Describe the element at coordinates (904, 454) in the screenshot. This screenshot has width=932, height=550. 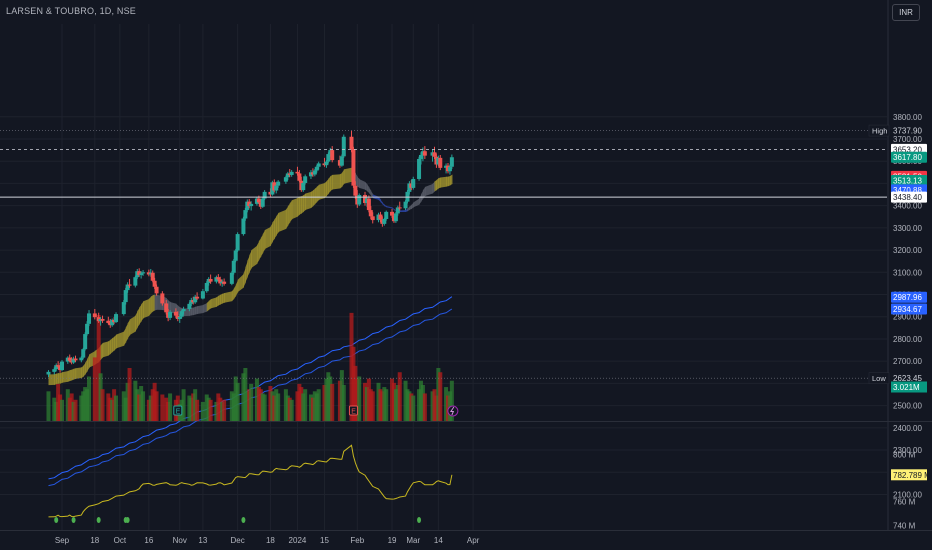
I see `osc-tick-label: 800 M` at that location.